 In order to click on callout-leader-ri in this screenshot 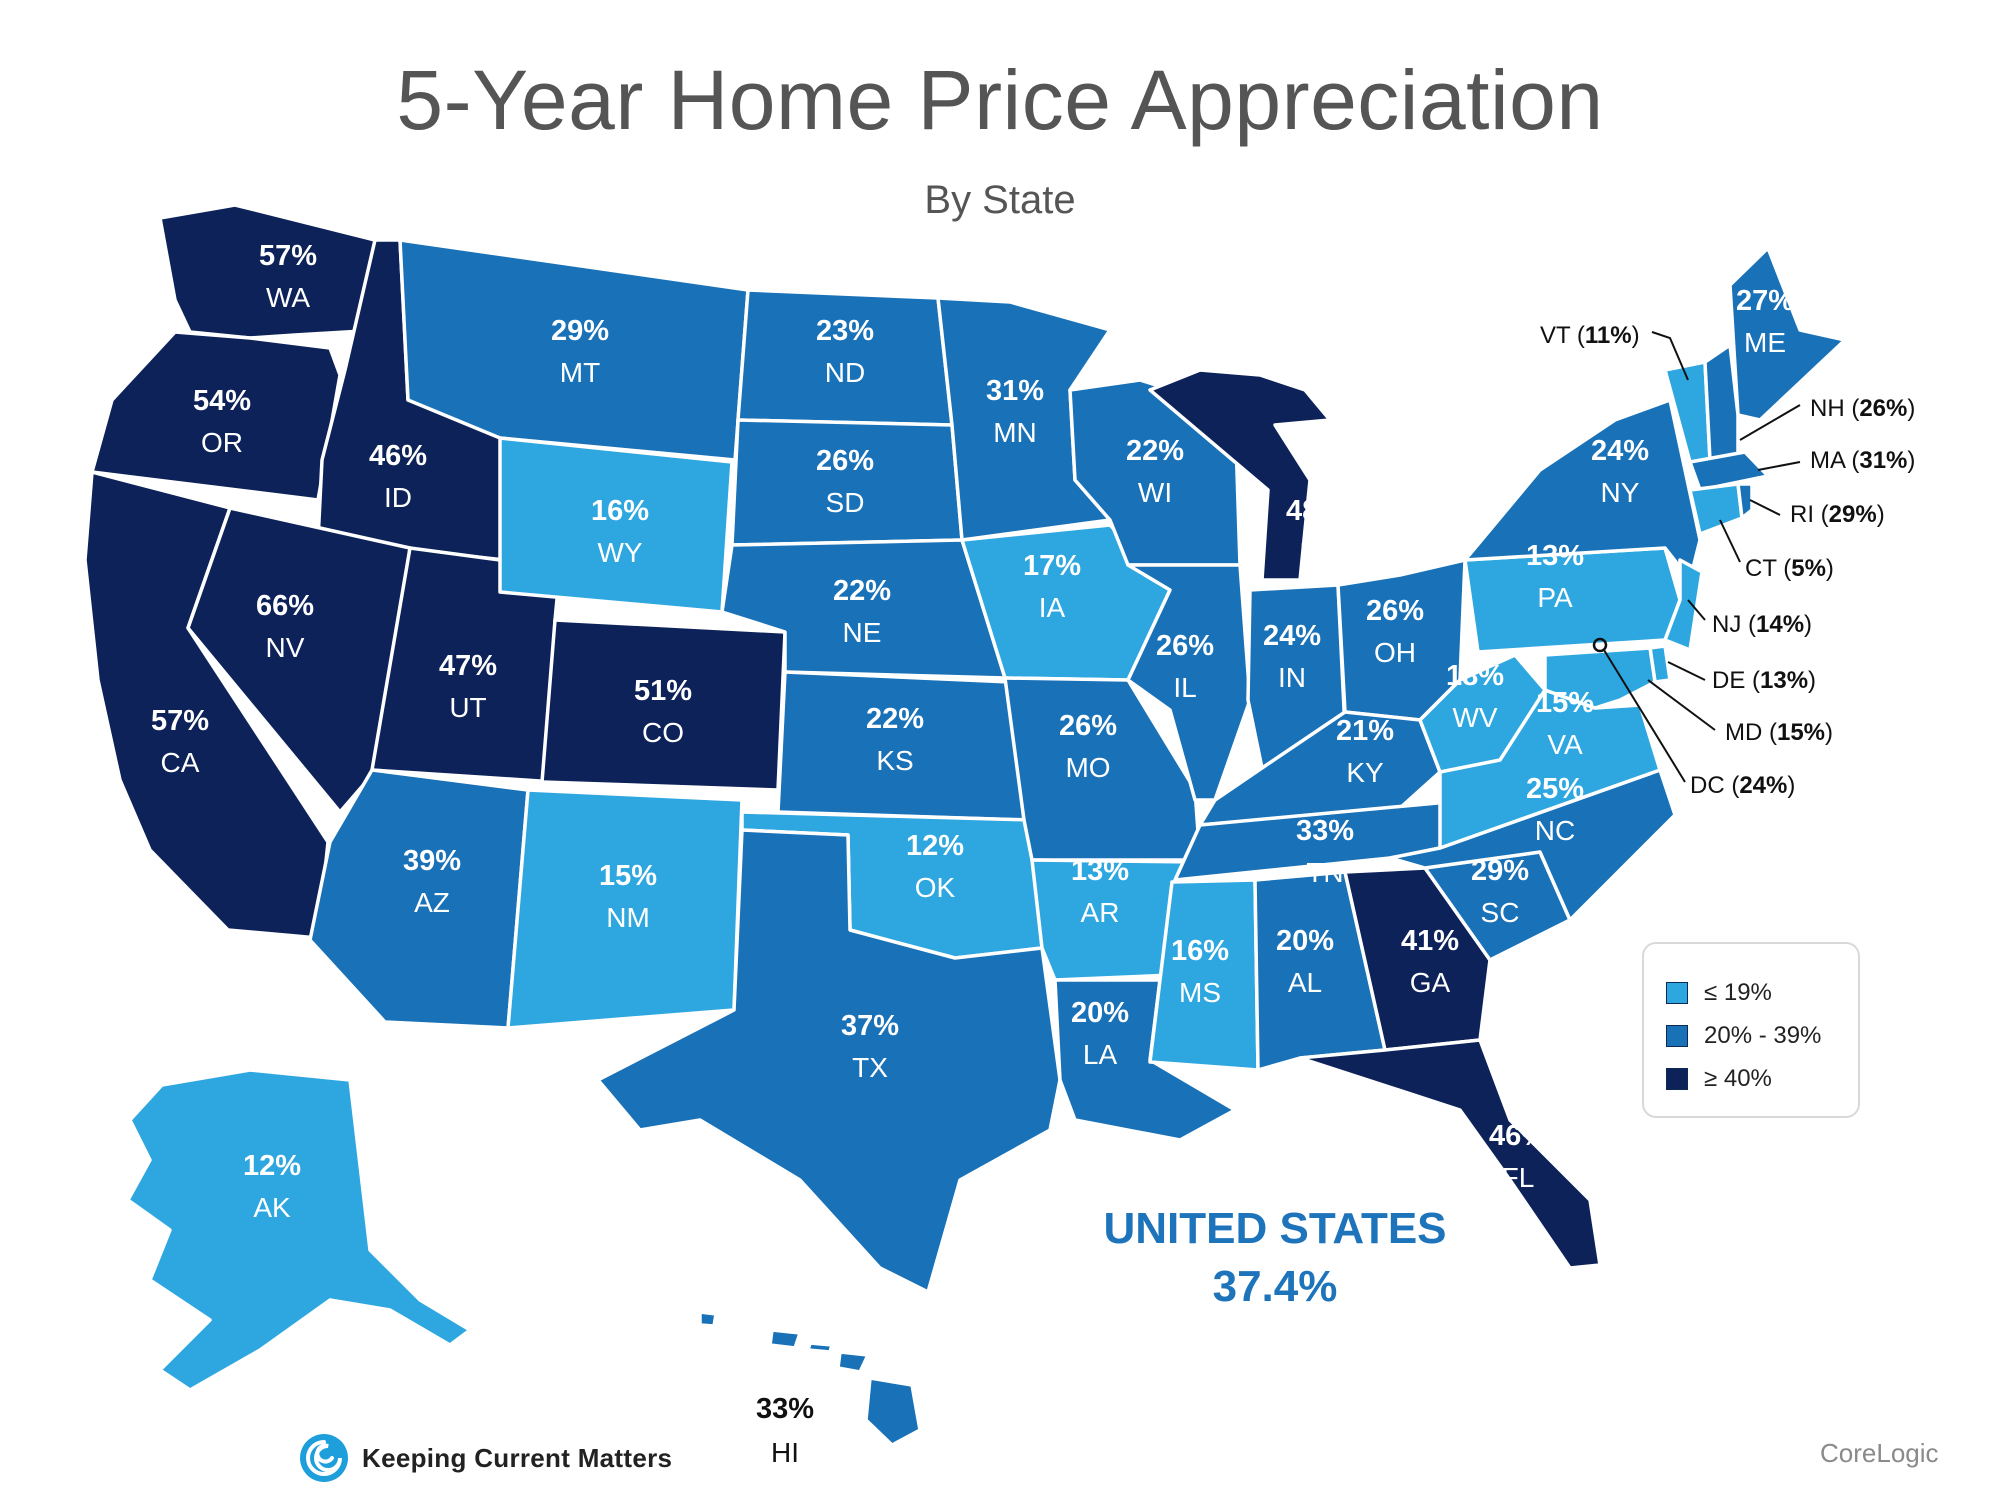, I will do `click(1765, 507)`.